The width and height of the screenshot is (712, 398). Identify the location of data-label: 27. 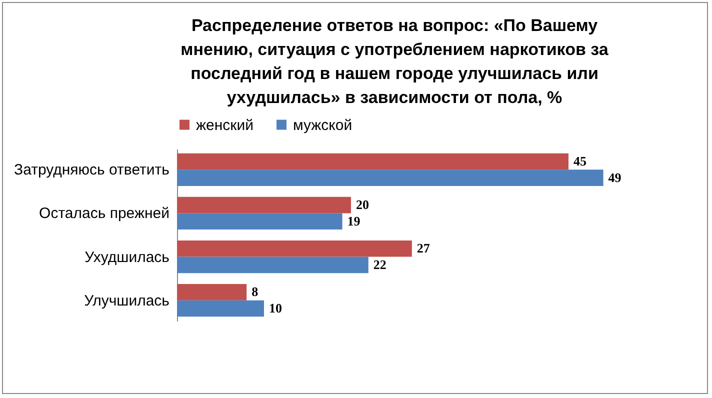
(423, 248).